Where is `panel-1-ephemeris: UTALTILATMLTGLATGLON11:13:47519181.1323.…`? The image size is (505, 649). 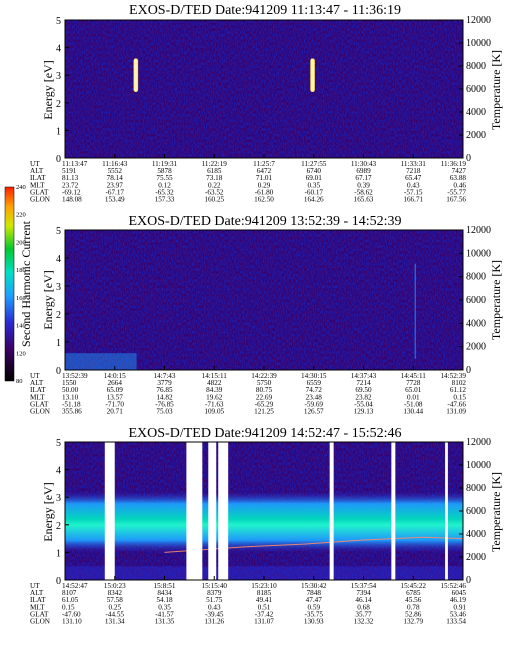
panel-1-ephemeris: UTALTILATMLTGLATGLON11:13:47519181.1323.… is located at coordinates (248, 182).